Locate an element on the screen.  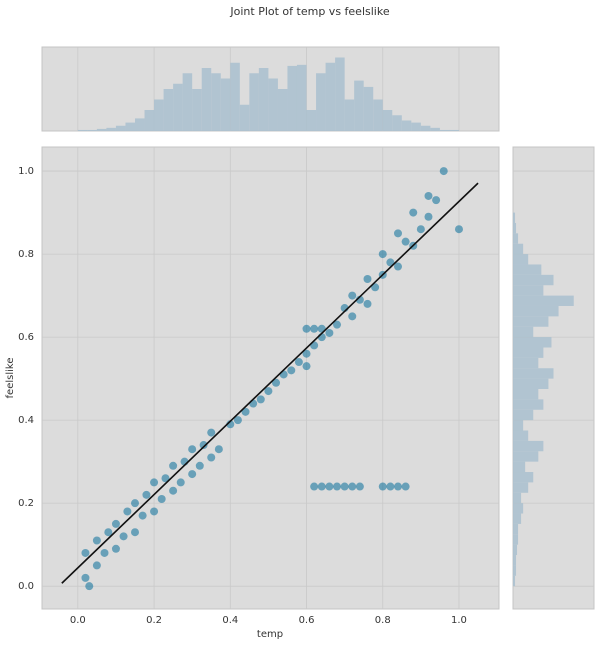
y-axis-label: feelslike is located at coordinates (10, 378).